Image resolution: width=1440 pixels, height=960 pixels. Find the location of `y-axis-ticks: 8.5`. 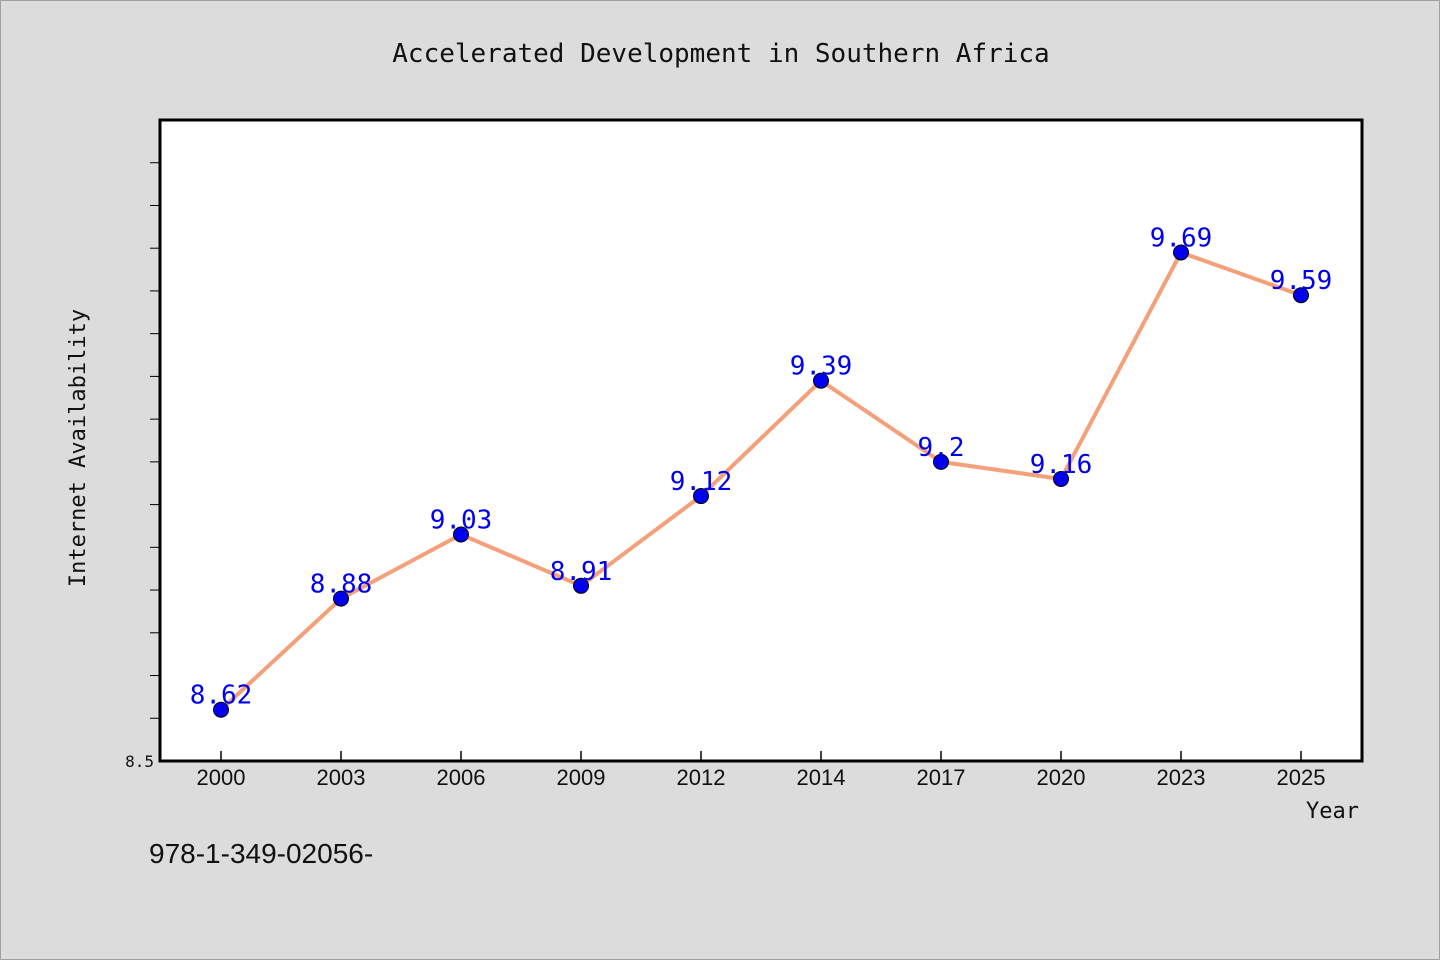

y-axis-ticks: 8.5 is located at coordinates (142, 466).